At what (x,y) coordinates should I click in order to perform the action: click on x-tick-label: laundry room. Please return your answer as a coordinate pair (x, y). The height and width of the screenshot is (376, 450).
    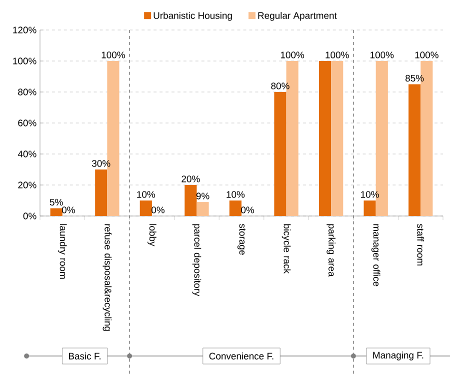
    Looking at the image, I should click on (62, 251).